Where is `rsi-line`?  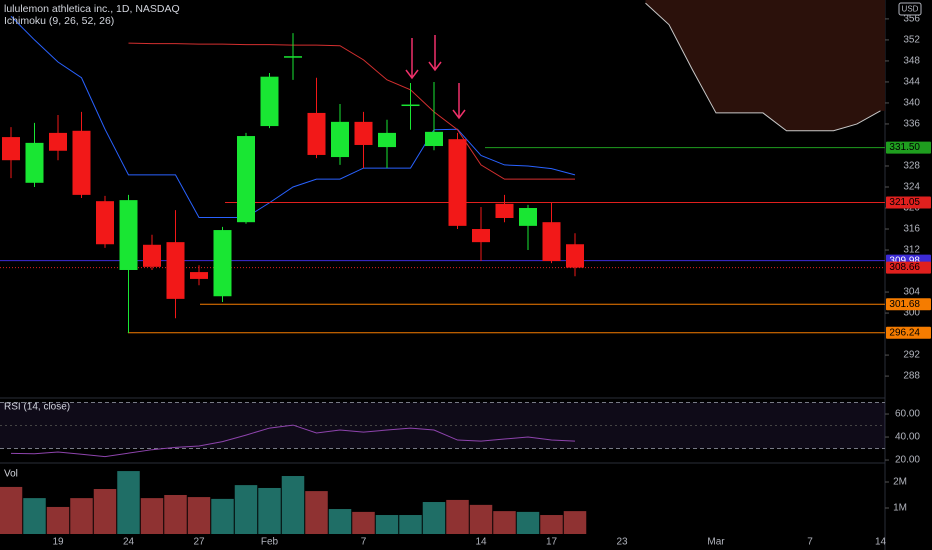
rsi-line is located at coordinates (293, 441).